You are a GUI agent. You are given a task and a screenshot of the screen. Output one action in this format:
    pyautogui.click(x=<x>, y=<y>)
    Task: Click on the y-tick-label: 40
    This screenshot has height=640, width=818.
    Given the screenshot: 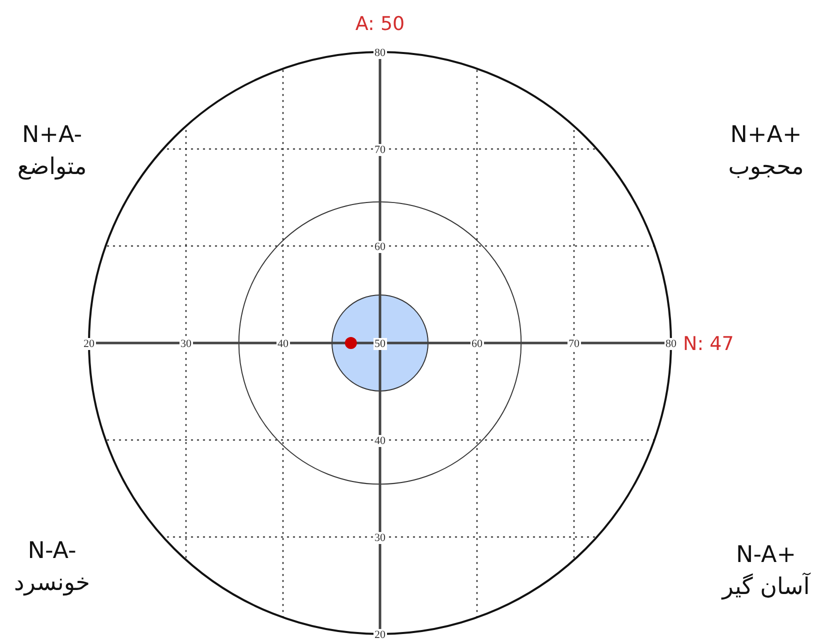 What is the action you would take?
    pyautogui.click(x=380, y=441)
    